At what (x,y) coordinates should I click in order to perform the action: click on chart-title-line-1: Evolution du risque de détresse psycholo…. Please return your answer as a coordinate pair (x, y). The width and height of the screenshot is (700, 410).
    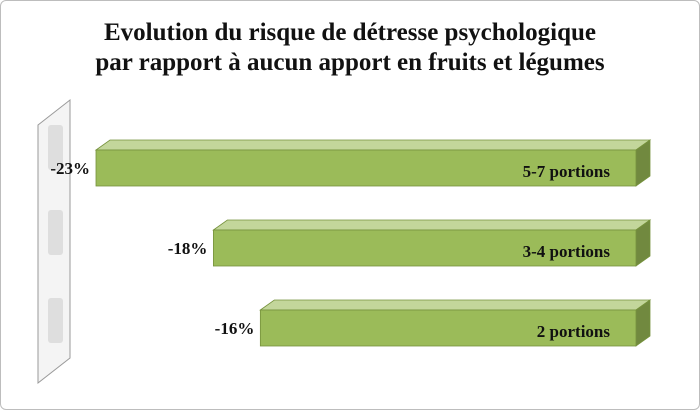
    Looking at the image, I should click on (350, 32).